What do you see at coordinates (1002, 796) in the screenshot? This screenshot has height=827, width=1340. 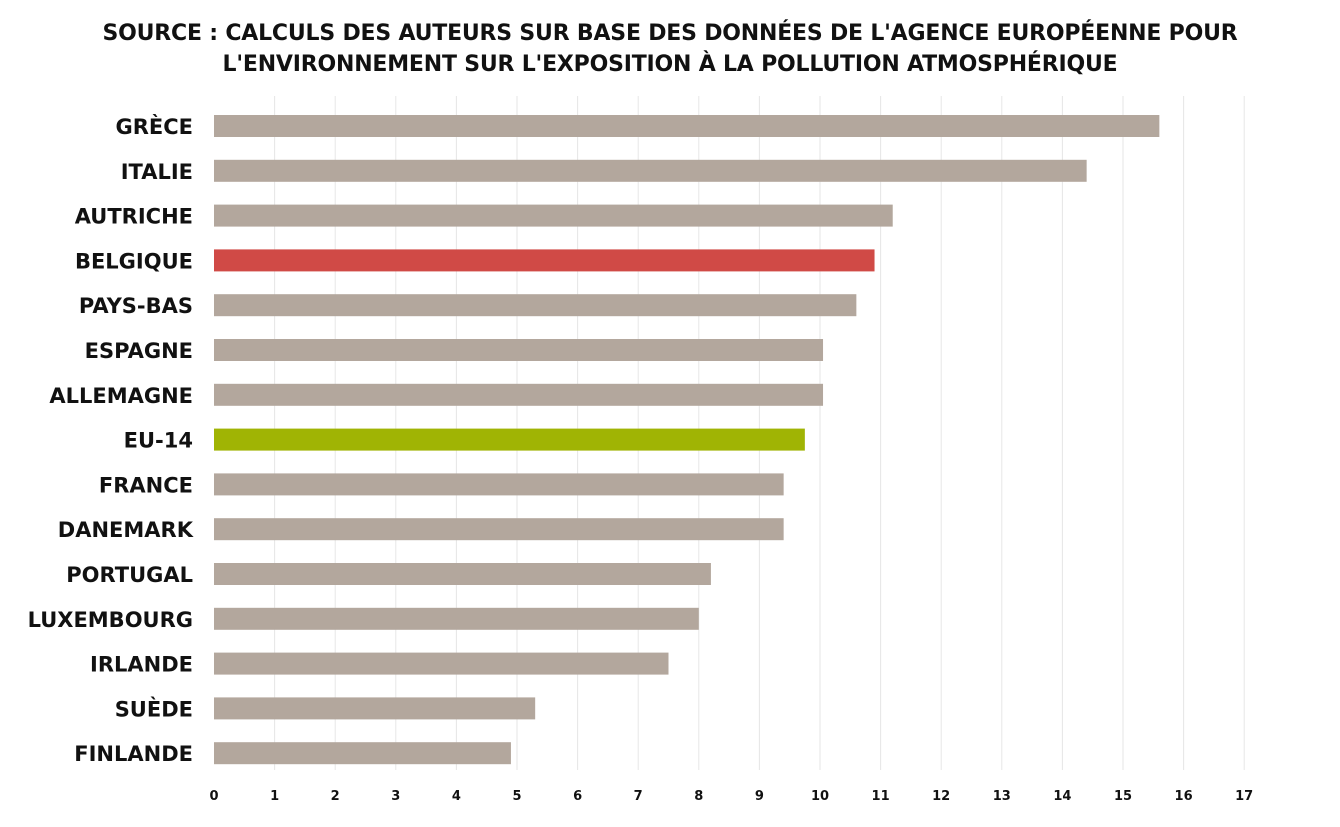 I see `x-tick-label: 13` at bounding box center [1002, 796].